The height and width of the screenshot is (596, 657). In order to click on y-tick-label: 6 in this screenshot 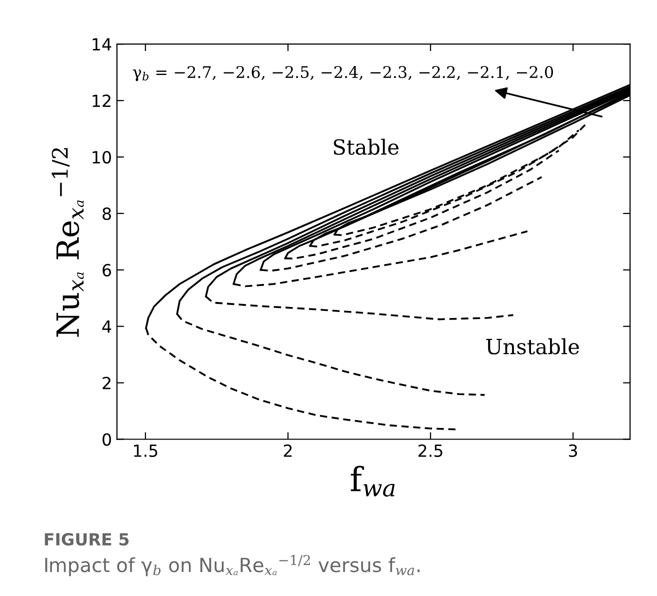, I will do `click(107, 270)`.